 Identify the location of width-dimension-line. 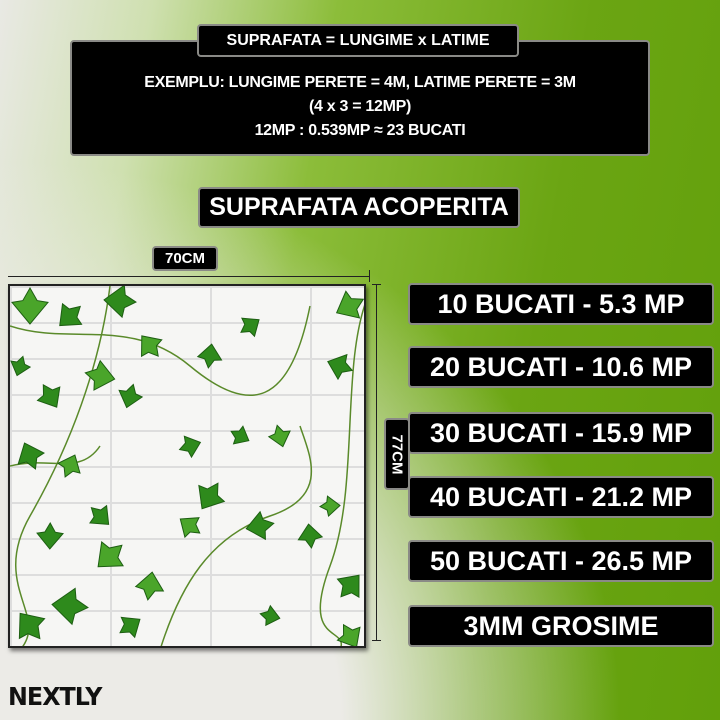
(189, 276).